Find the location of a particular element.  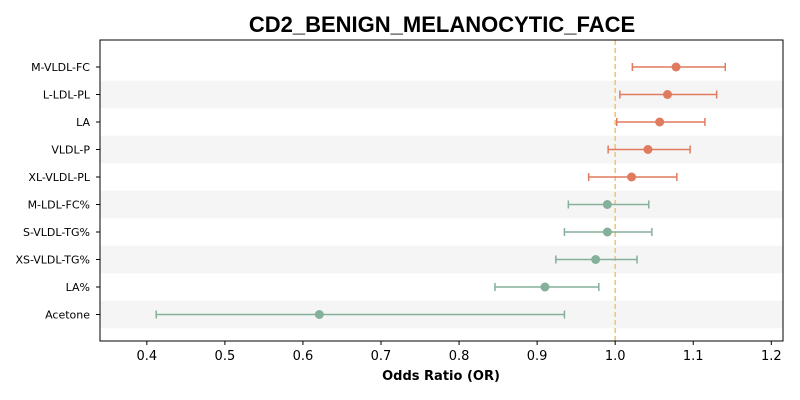

y-tick-label: XL-VLDL-PL is located at coordinates (59, 177).